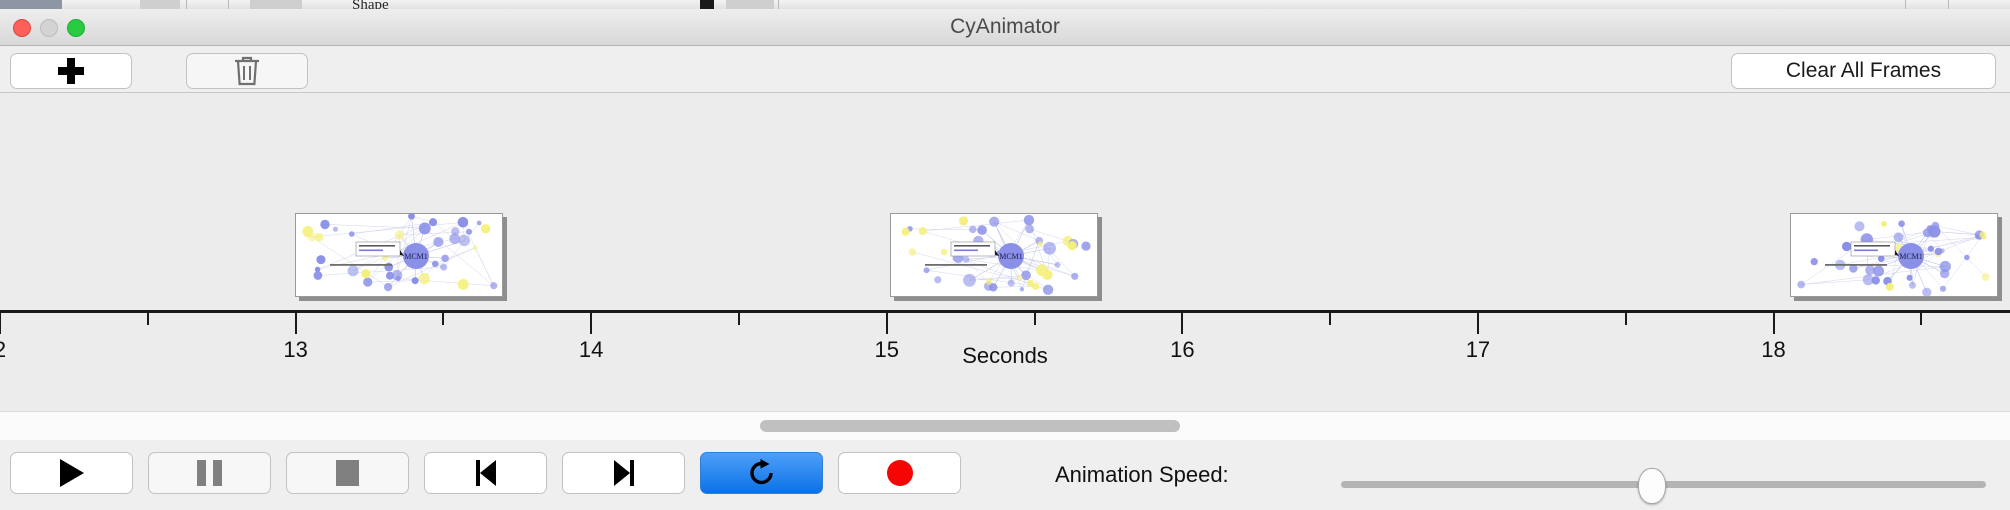  I want to click on playback-control-bar: Animation Speed:, so click(1005, 475).